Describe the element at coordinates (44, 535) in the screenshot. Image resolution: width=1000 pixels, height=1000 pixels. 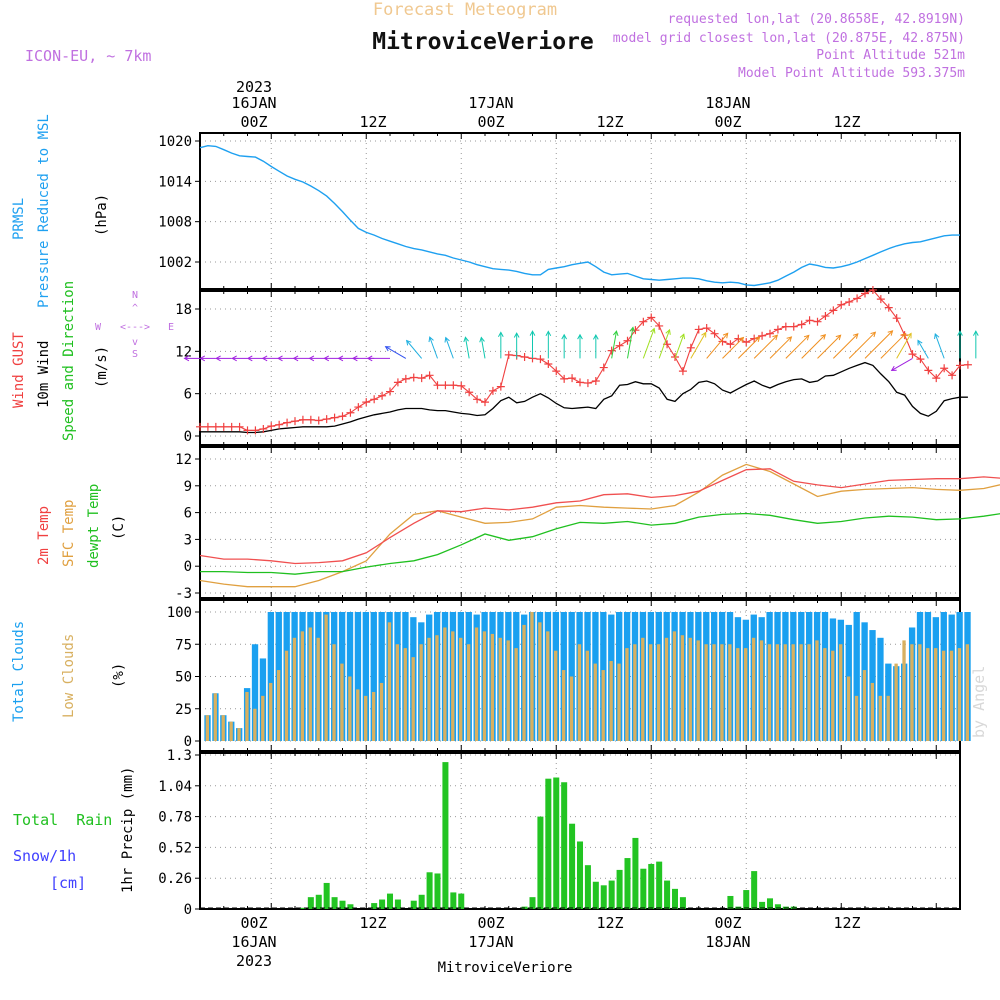
I see `temp-2m-label: 2m Temp` at that location.